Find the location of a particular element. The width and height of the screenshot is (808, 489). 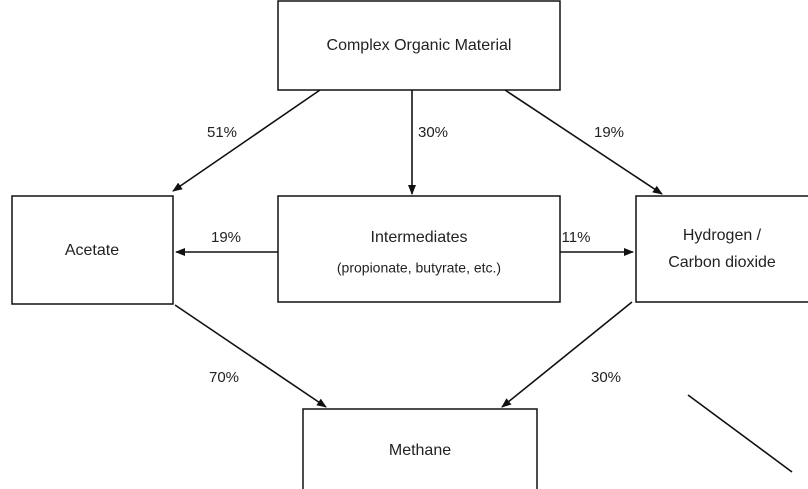

node-label: Methane is located at coordinates (420, 450).